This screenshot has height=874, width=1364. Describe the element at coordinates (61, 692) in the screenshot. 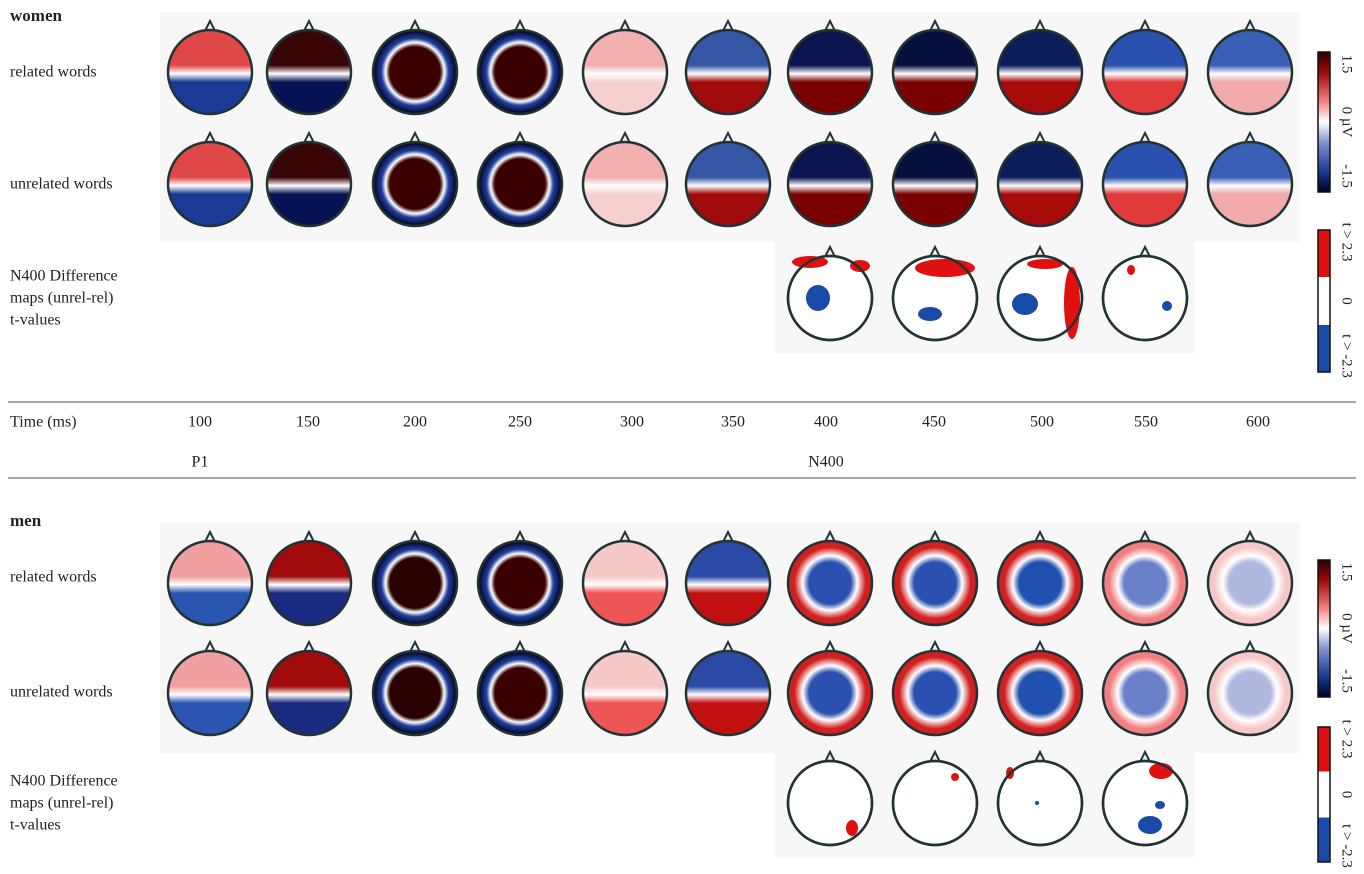

I see `row-label: unrelated words` at that location.